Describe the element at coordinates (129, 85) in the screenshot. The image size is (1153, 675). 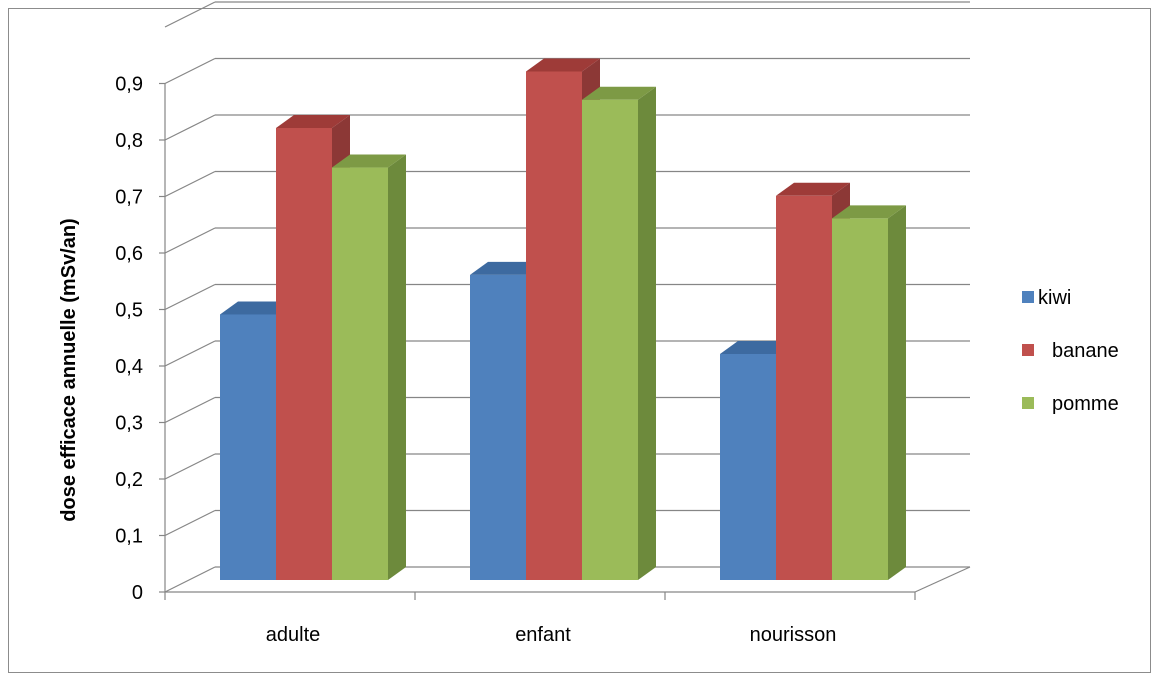
I see `y-tick-label: 0,9` at that location.